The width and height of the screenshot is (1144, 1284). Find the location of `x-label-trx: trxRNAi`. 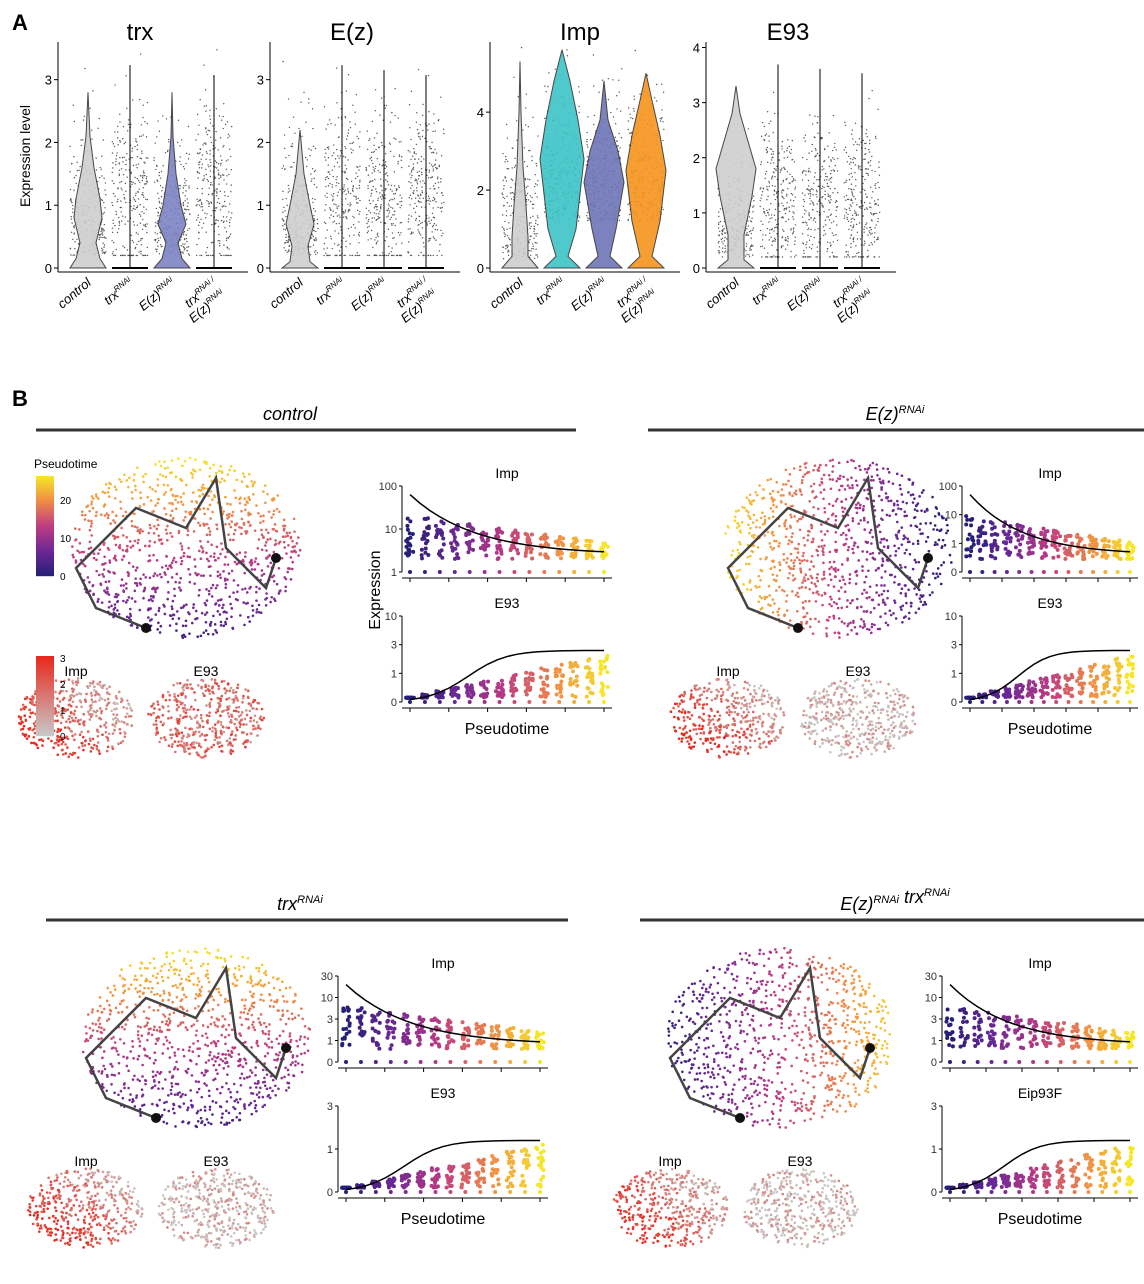

x-label-trx: trxRNAi is located at coordinates (550, 291).